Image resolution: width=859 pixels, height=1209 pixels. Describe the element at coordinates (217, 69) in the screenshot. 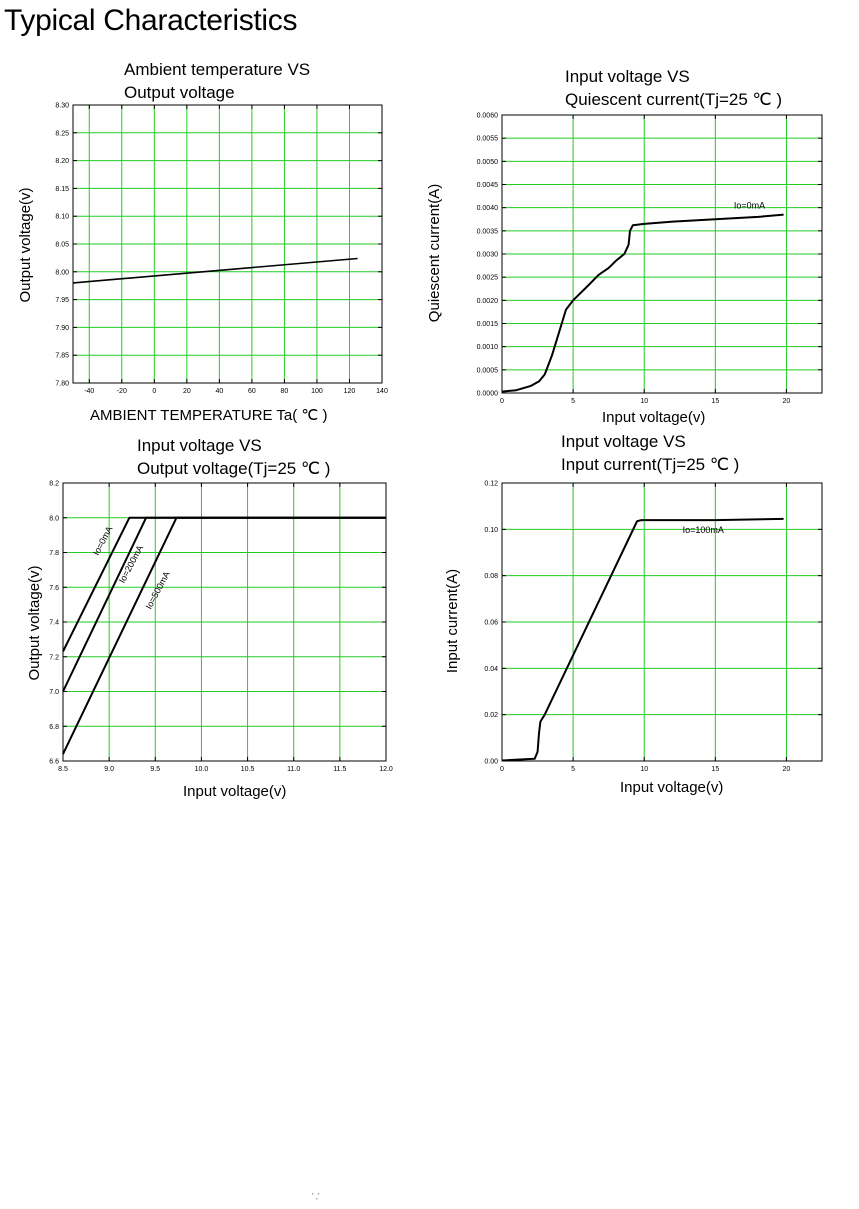

I see `chart-title-line: Ambient temperature VS` at that location.